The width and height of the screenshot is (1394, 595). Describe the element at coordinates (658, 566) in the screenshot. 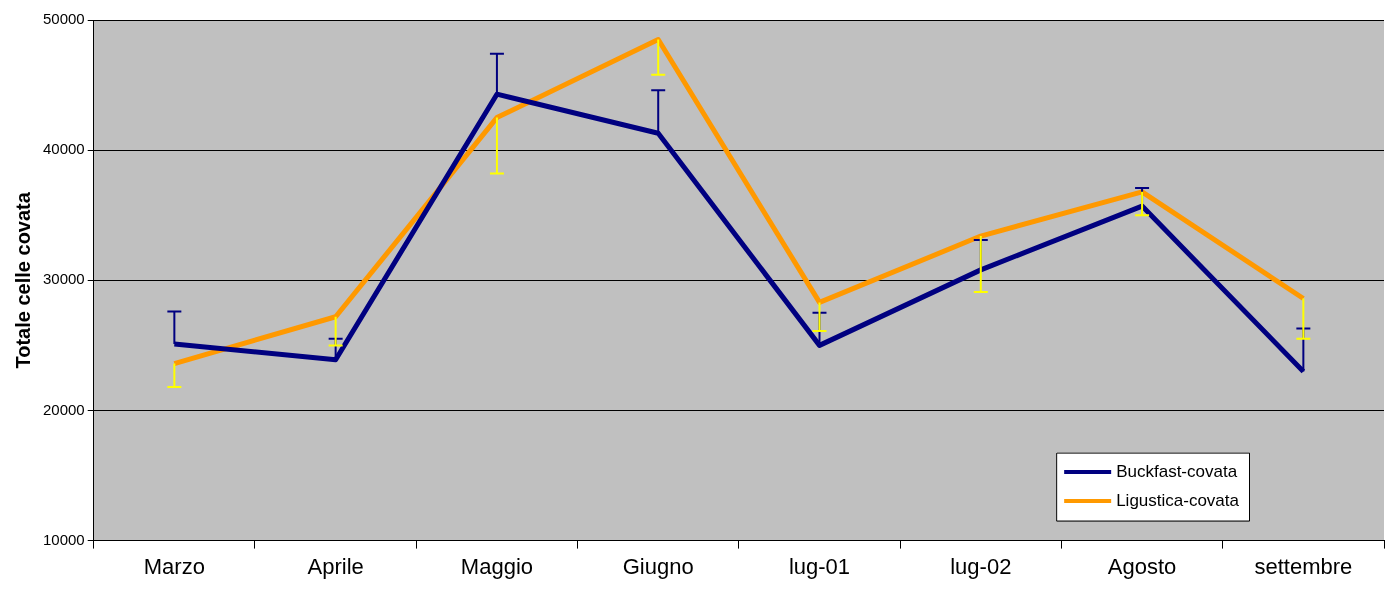

I see `x-tick-label: Giugno` at that location.